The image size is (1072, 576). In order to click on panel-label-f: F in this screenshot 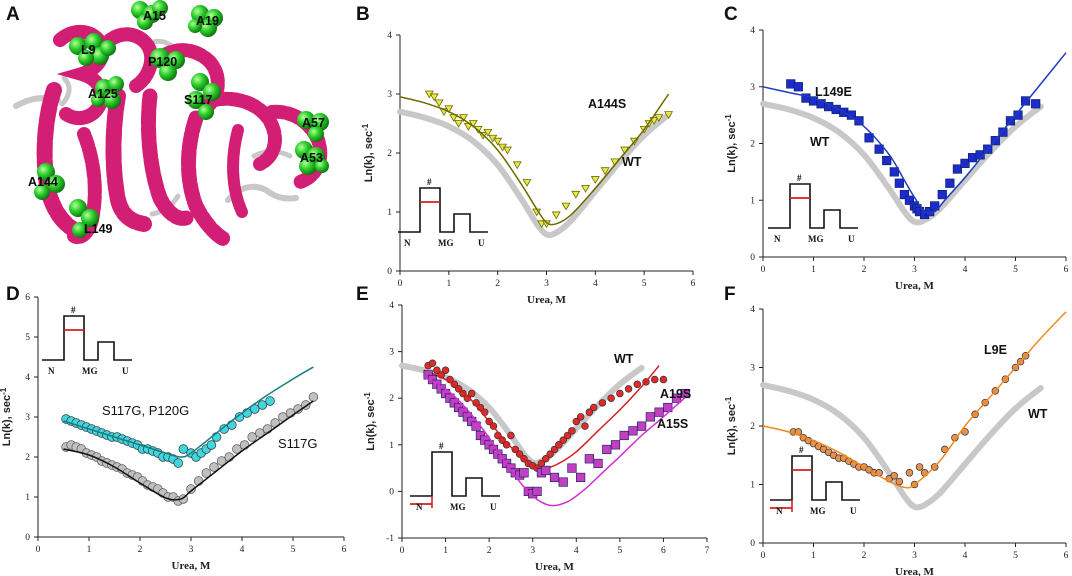, I will do `click(730, 294)`.